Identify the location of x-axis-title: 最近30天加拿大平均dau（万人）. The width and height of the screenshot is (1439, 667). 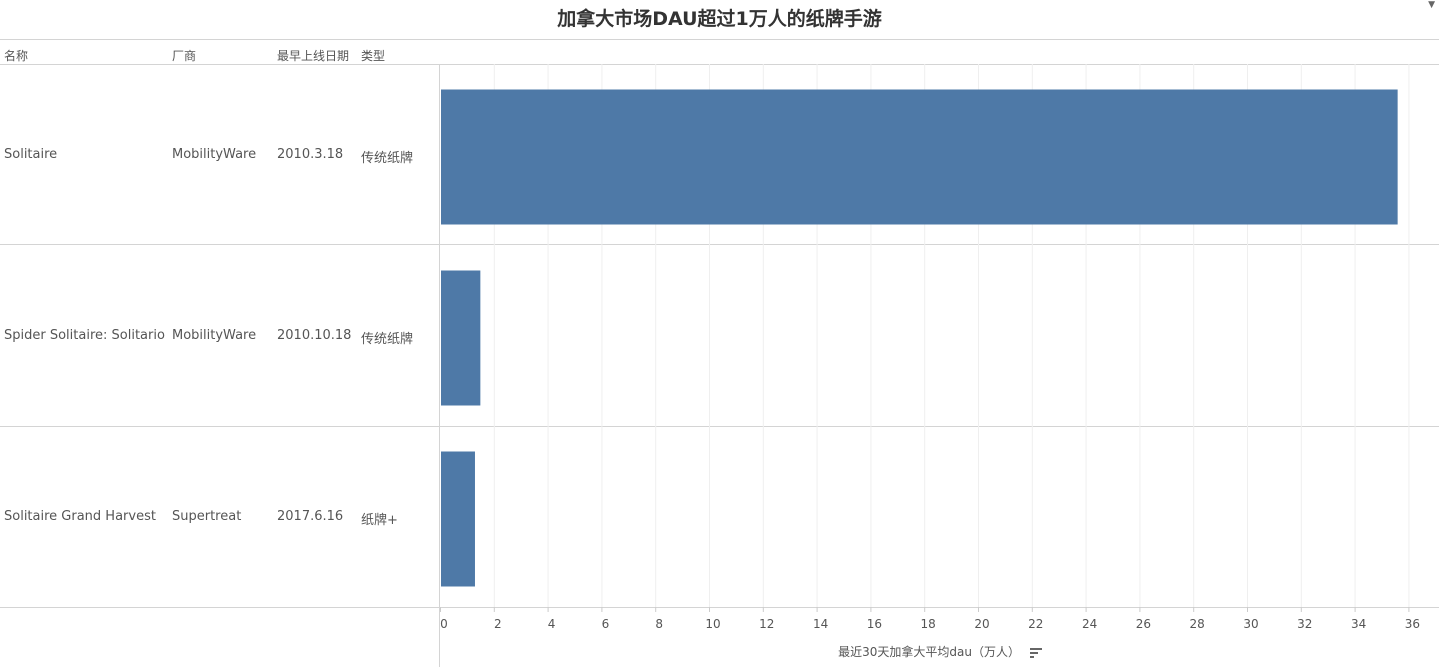
(939, 651).